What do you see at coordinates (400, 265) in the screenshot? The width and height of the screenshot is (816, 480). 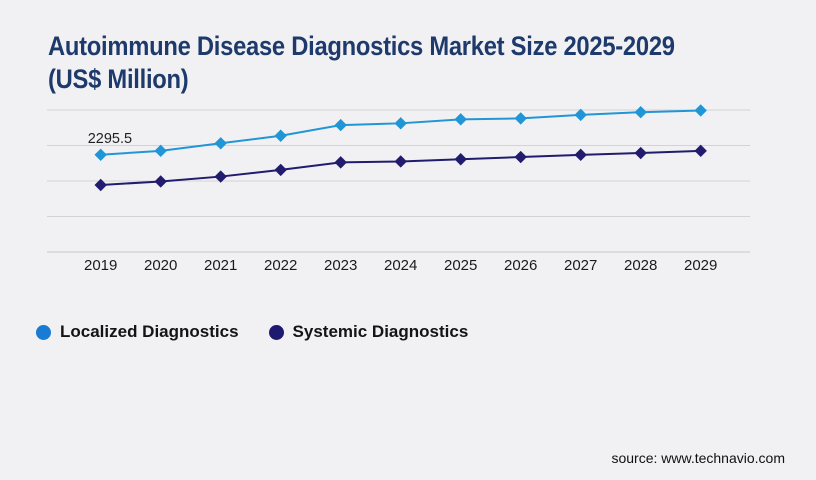 I see `x-tick-label-2024: 2024` at bounding box center [400, 265].